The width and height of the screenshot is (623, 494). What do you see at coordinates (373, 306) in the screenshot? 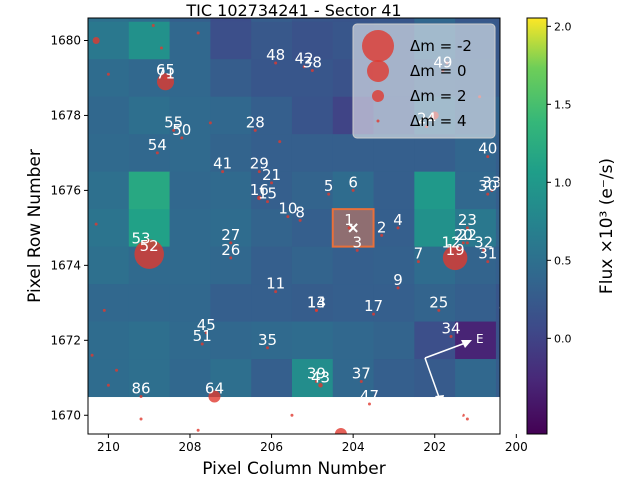
I see `star-label: 17` at bounding box center [373, 306].